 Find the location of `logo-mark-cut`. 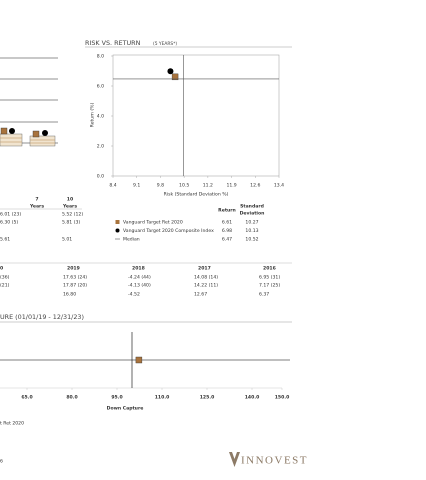

logo-mark-cut is located at coordinates (234, 455).